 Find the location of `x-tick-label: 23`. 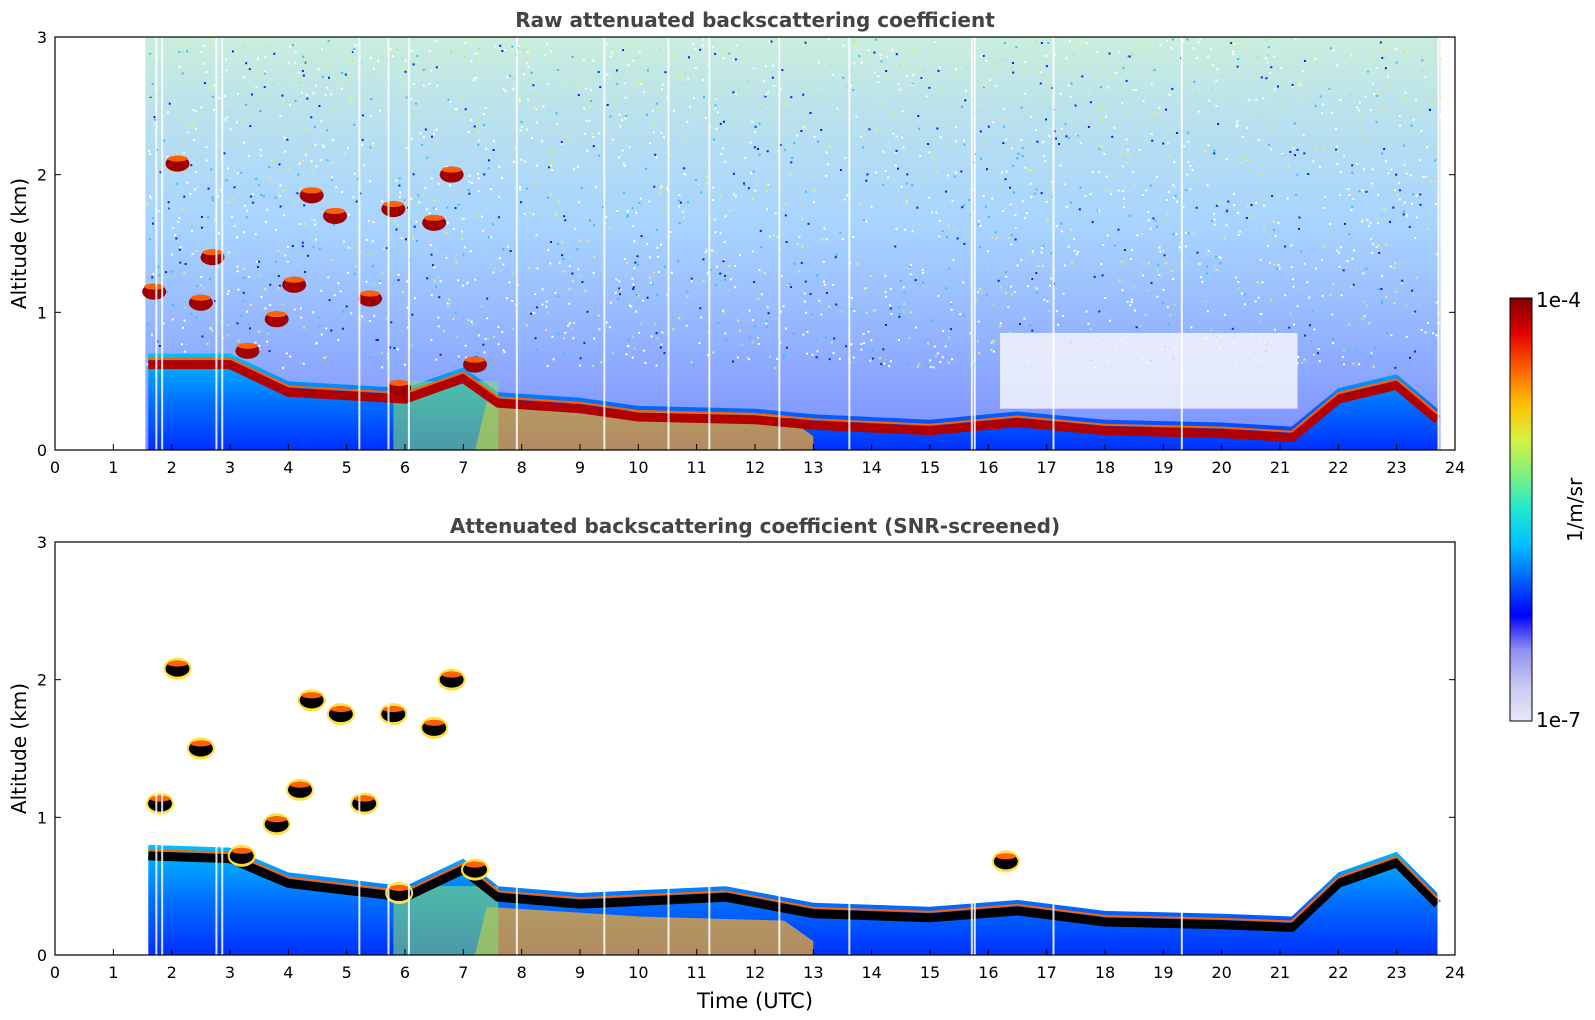

x-tick-label: 23 is located at coordinates (1396, 467).